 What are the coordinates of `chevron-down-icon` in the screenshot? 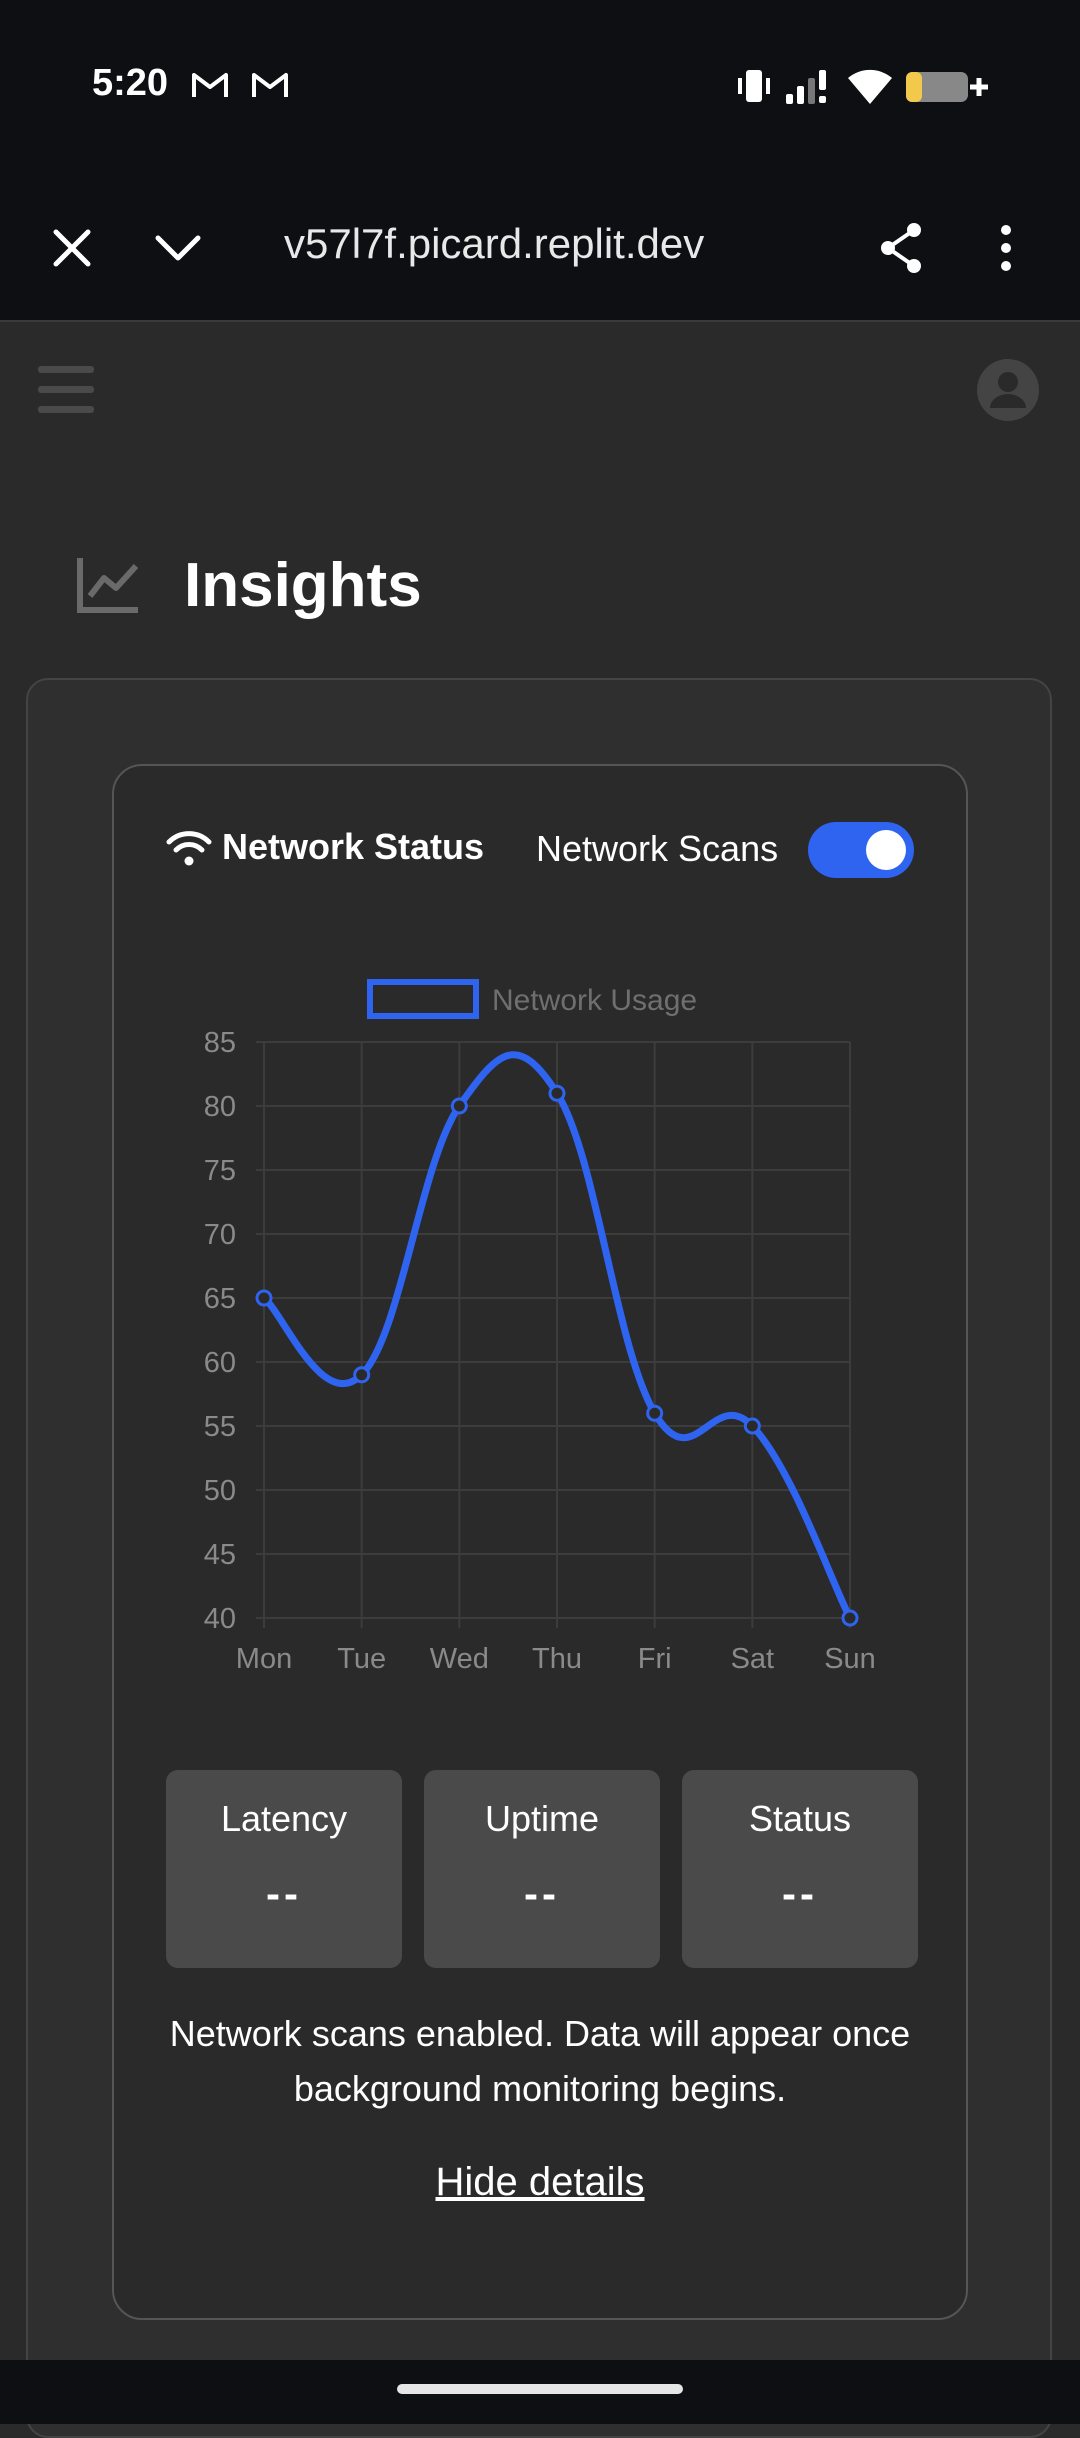 It's located at (178, 248).